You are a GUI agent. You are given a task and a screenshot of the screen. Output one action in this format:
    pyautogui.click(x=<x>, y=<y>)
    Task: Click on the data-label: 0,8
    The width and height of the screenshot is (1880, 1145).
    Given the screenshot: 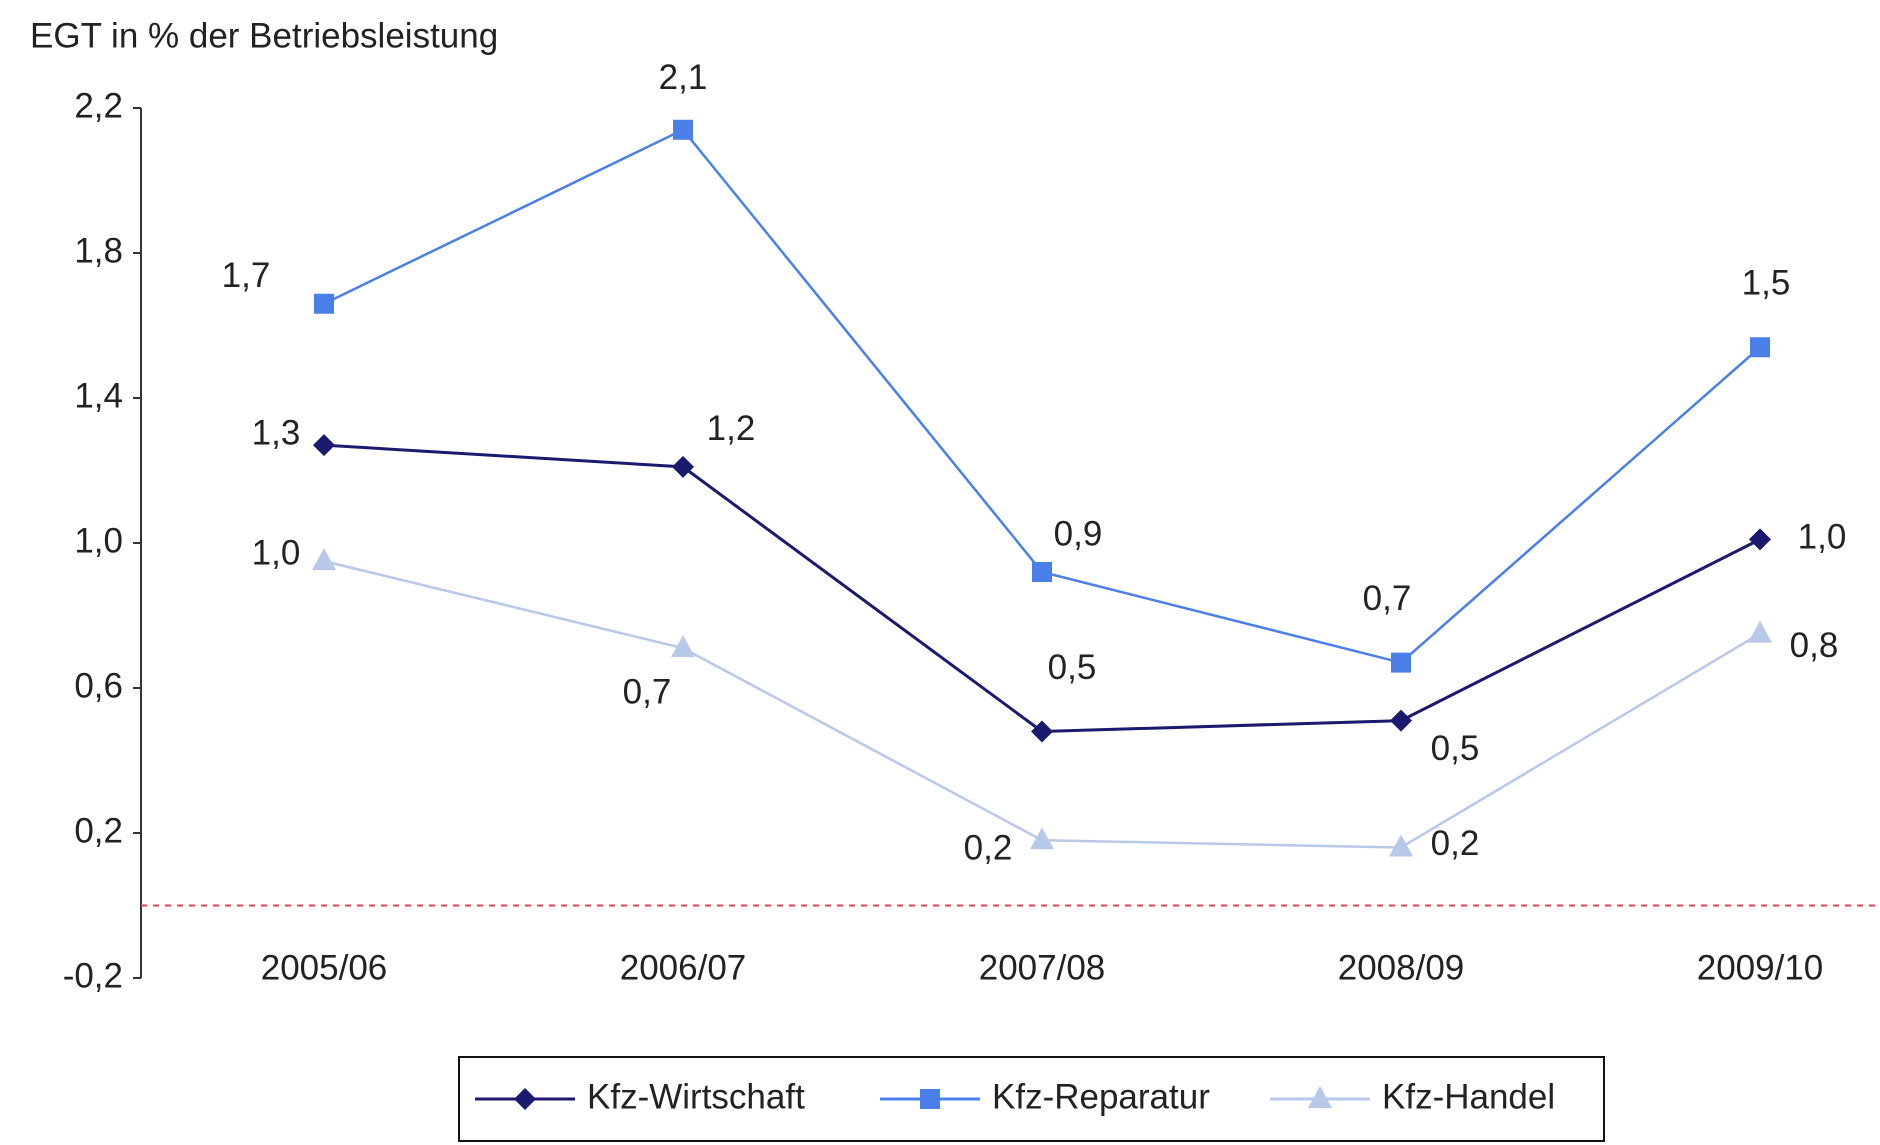 What is the action you would take?
    pyautogui.click(x=1814, y=645)
    